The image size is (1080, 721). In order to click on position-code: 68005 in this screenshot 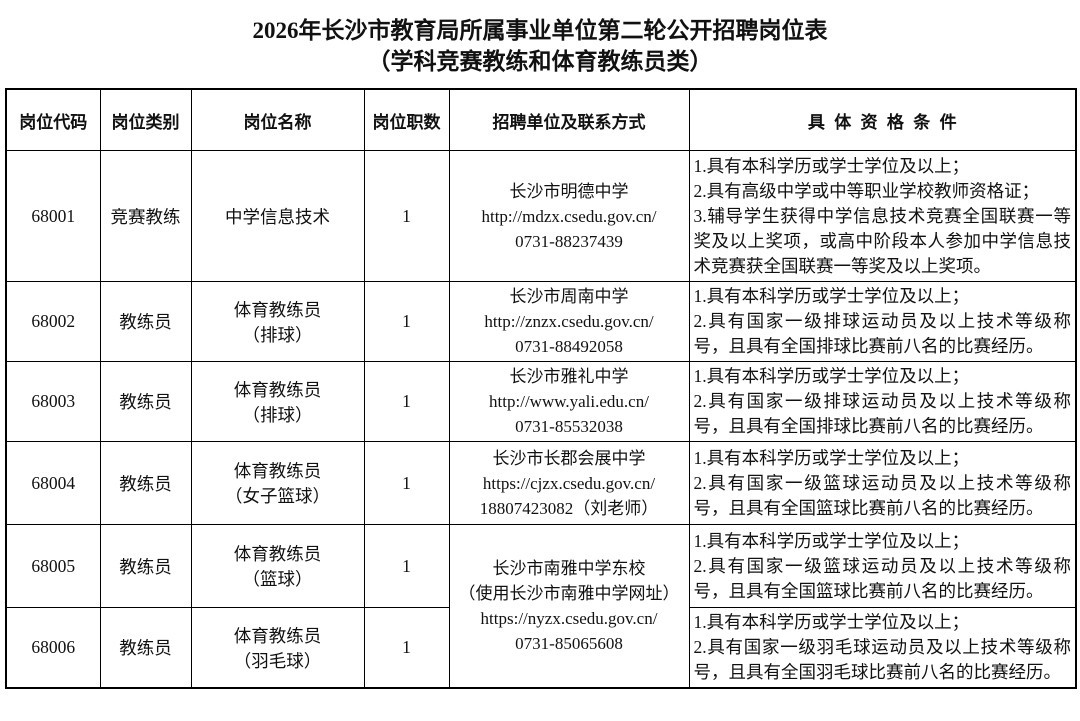, I will do `click(53, 566)`.